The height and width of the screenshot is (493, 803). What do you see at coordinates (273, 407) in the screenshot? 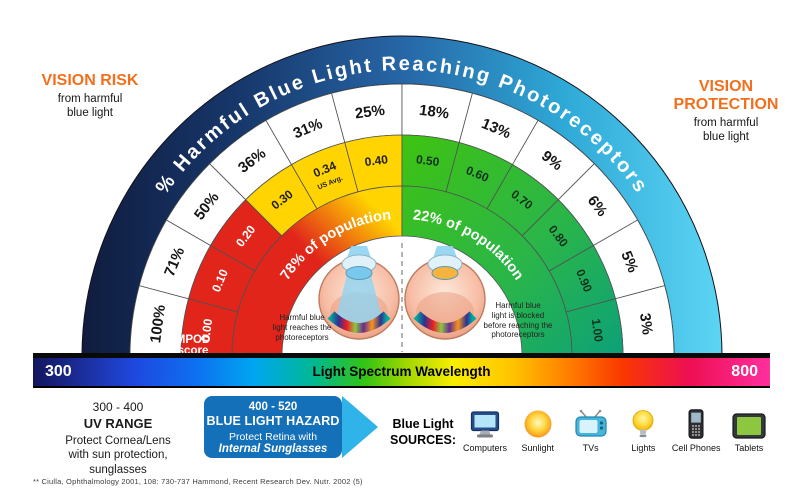
I see `hazard-range-values: 400 - 520` at bounding box center [273, 407].